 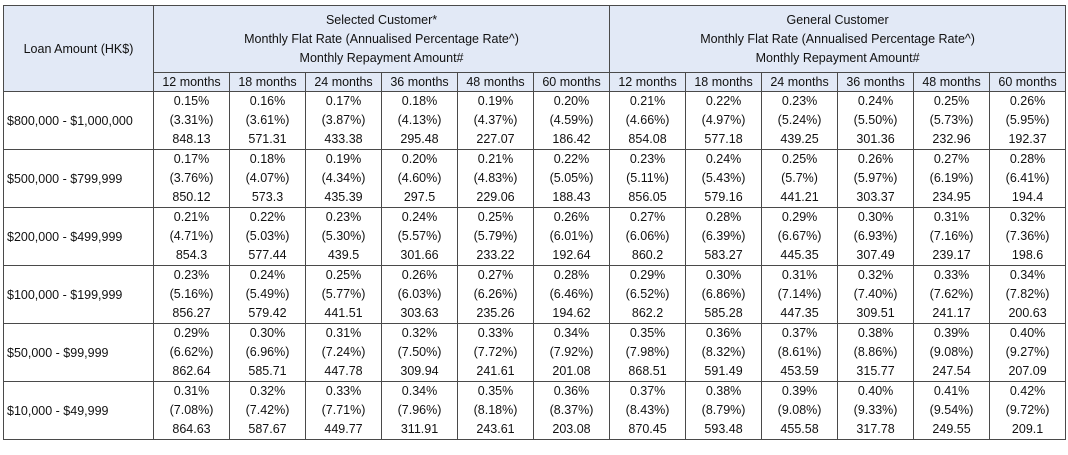 What do you see at coordinates (951, 236) in the screenshot?
I see `apr-value: (7.16%)` at bounding box center [951, 236].